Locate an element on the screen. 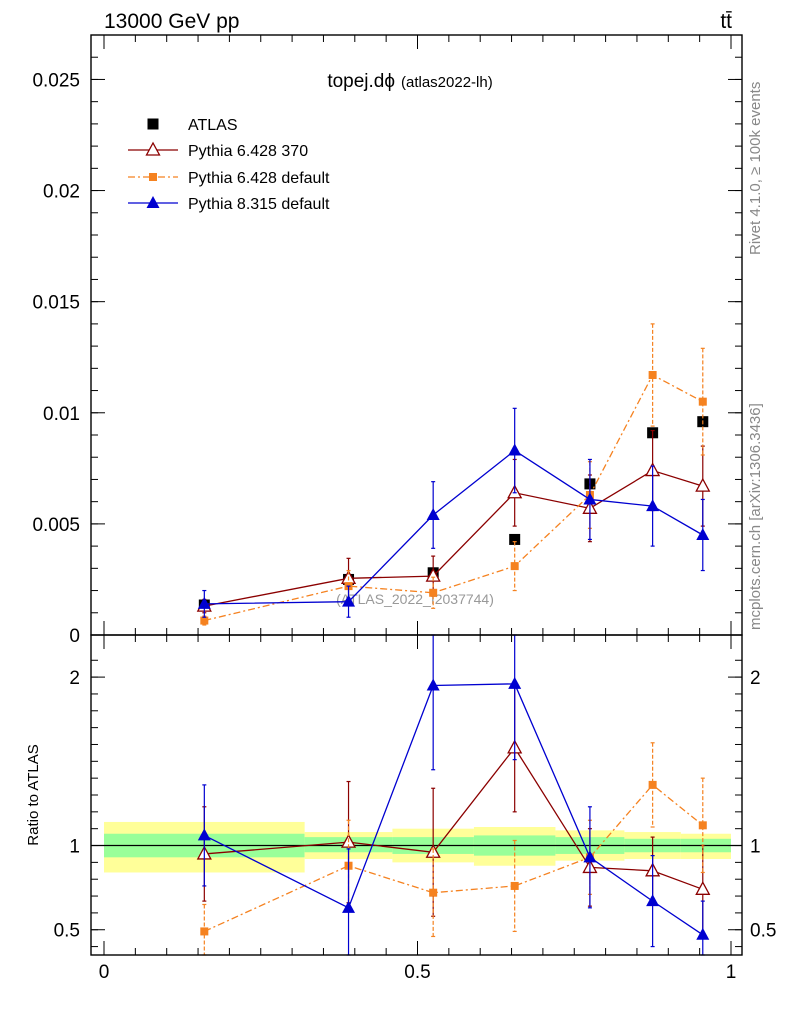 This screenshot has height=1024, width=786. y-tick-label: 0.02 is located at coordinates (61, 192).